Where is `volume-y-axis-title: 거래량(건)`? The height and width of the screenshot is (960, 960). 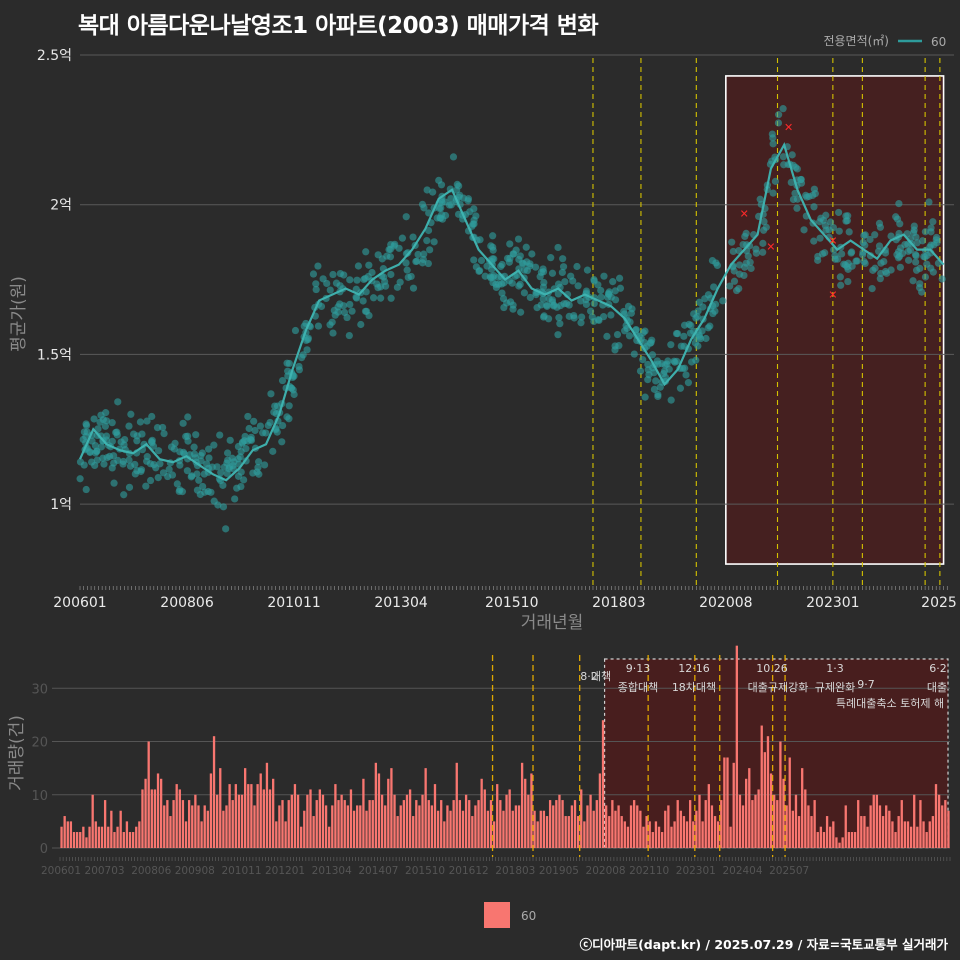
volume-y-axis-title: 거래량(건) is located at coordinates (17, 753).